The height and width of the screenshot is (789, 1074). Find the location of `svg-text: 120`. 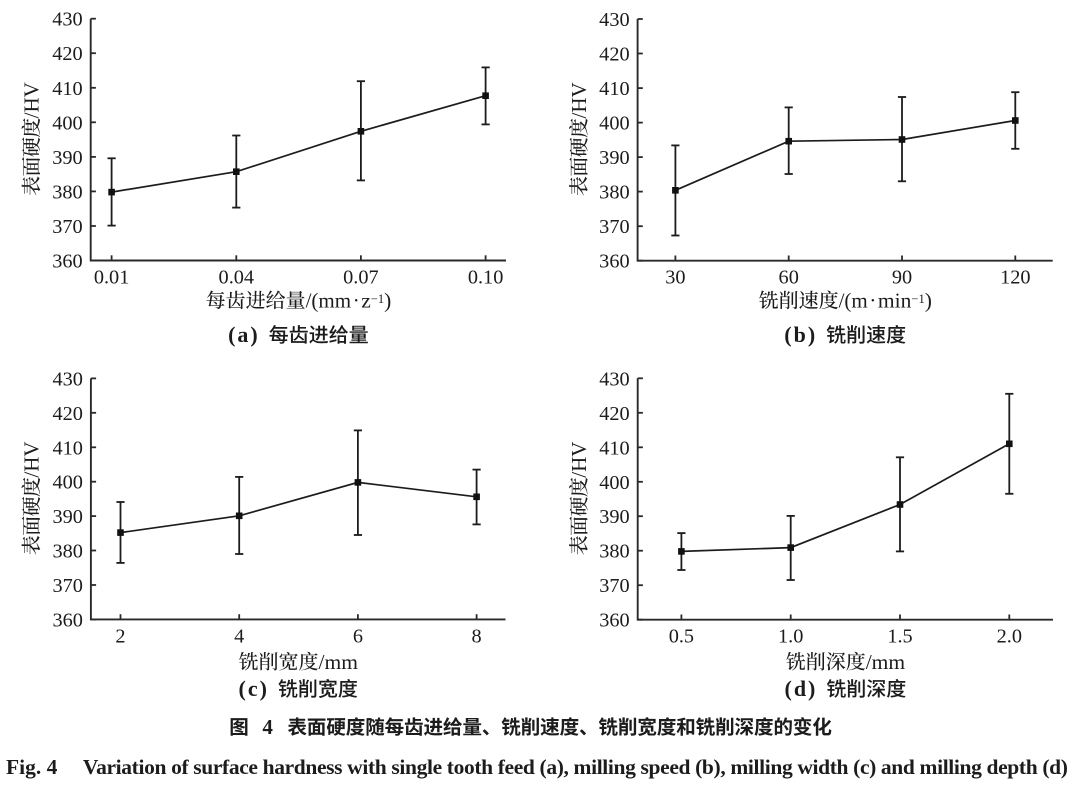

svg-text: 120 is located at coordinates (1015, 278).